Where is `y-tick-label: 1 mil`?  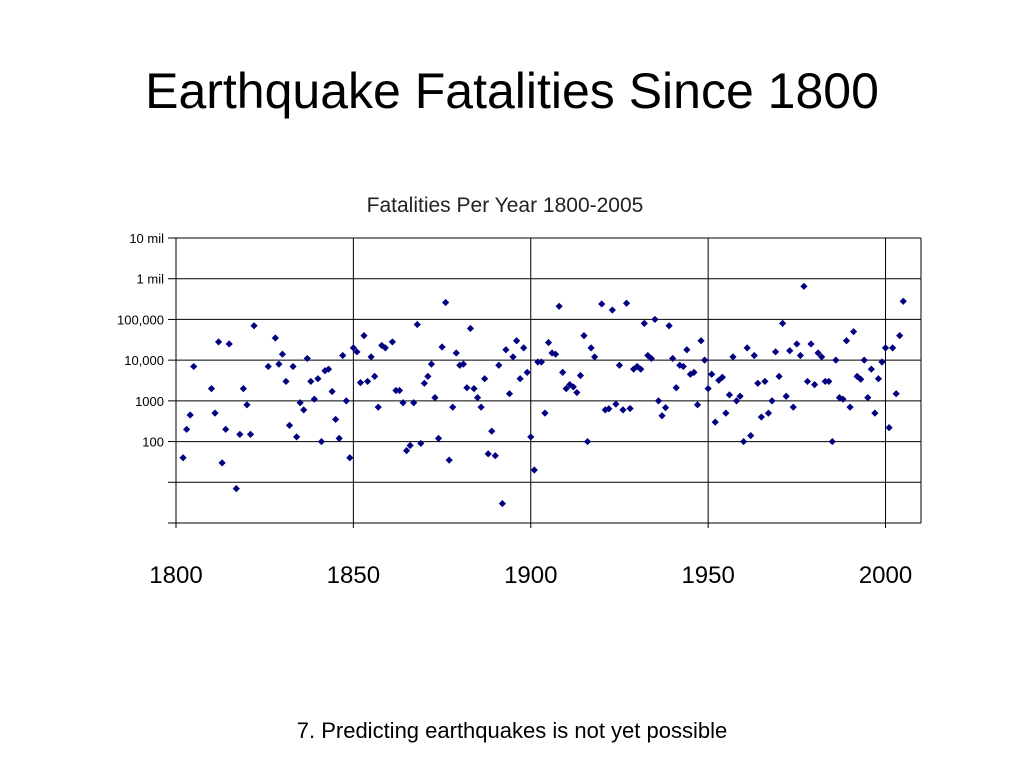
y-tick-label: 1 mil is located at coordinates (151, 279).